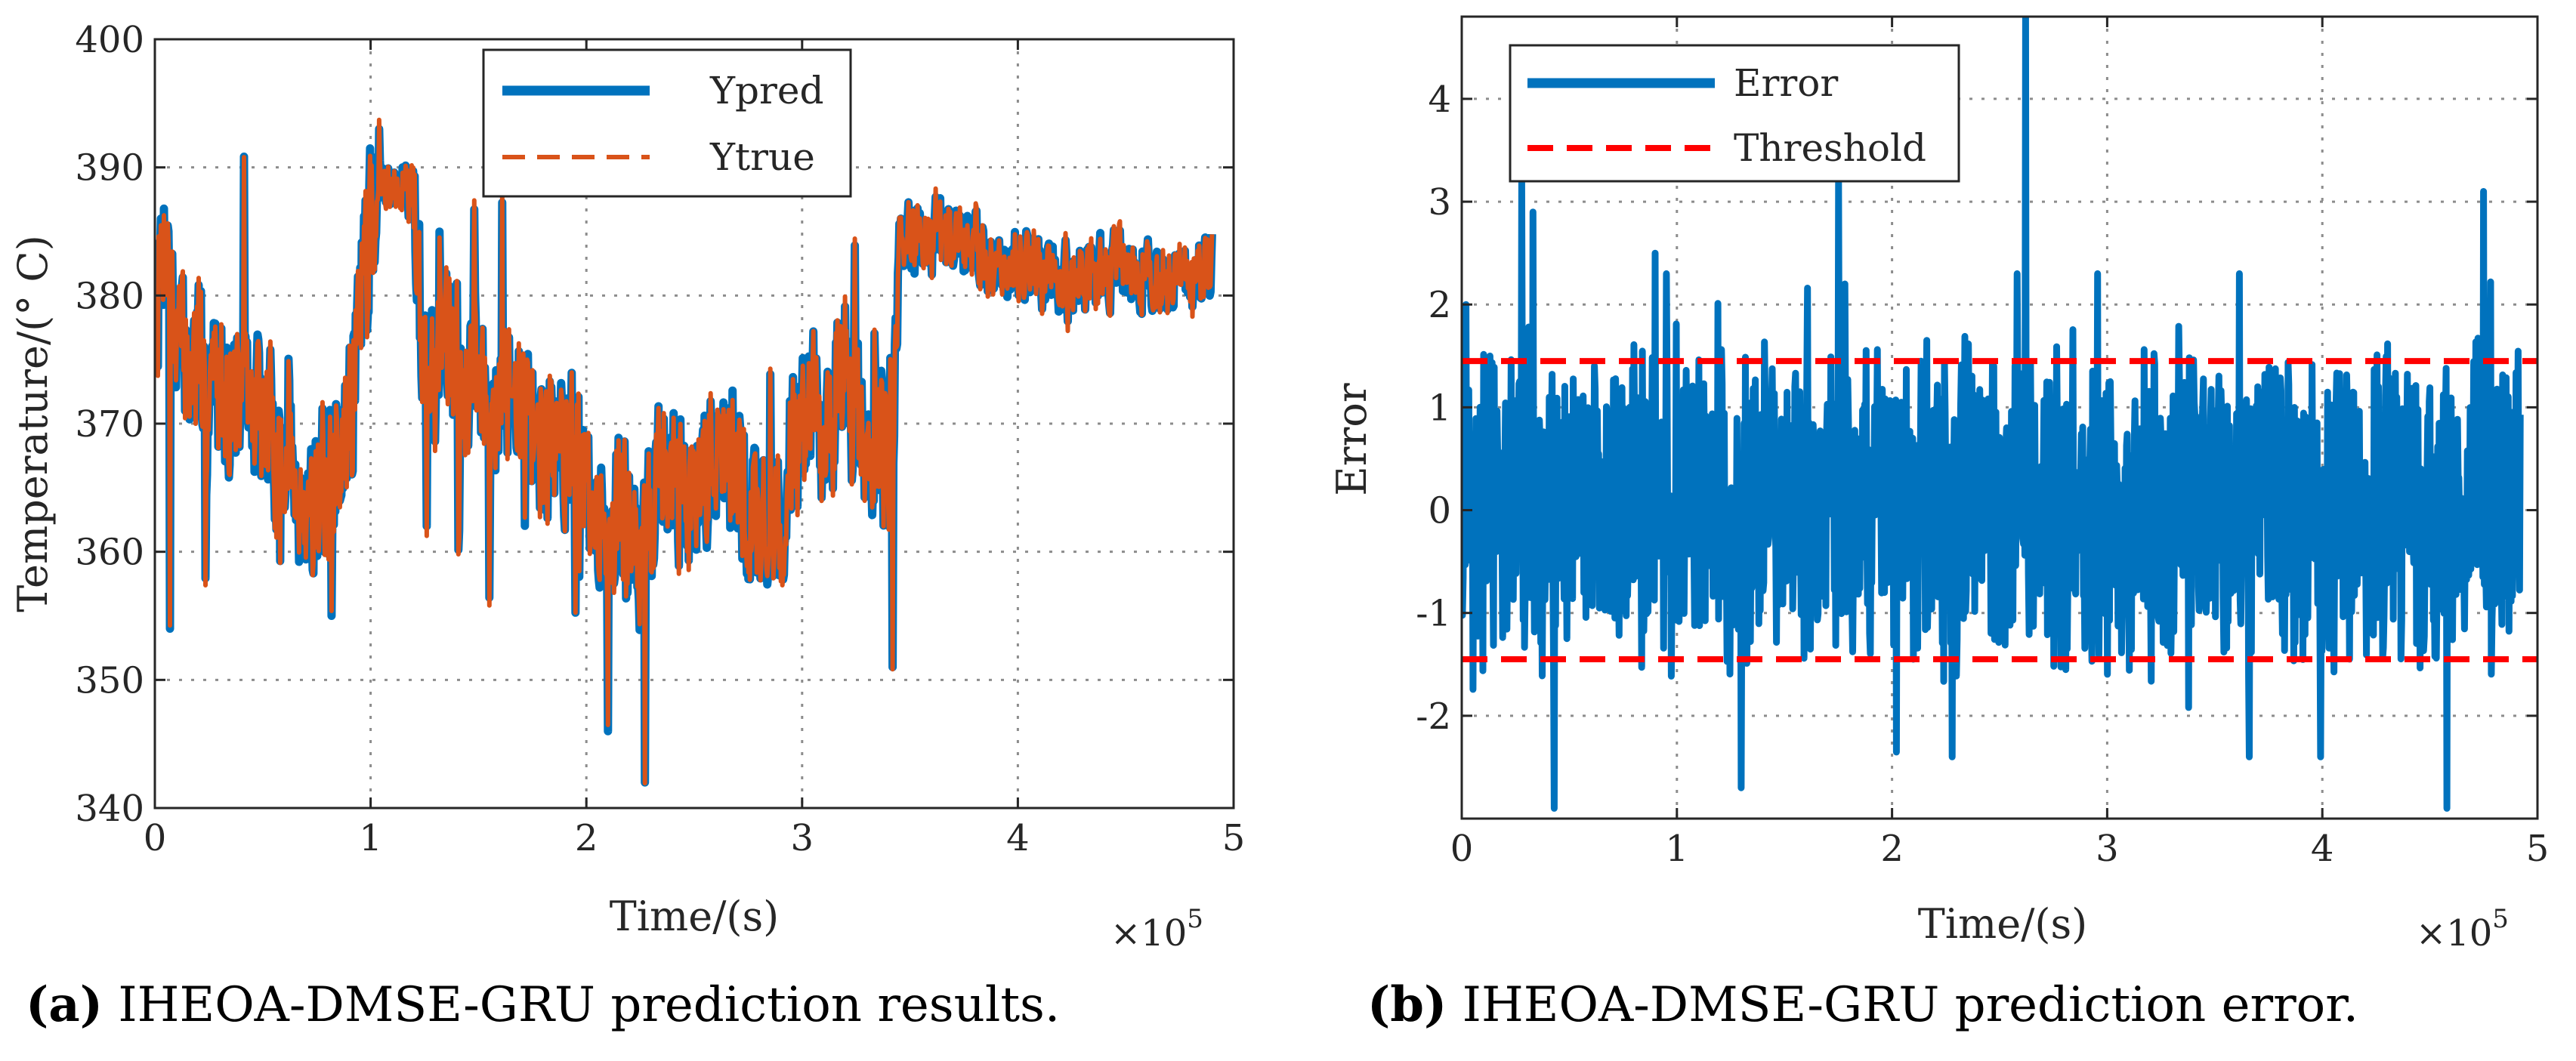  I want to click on legend-box-b, so click(1734, 113).